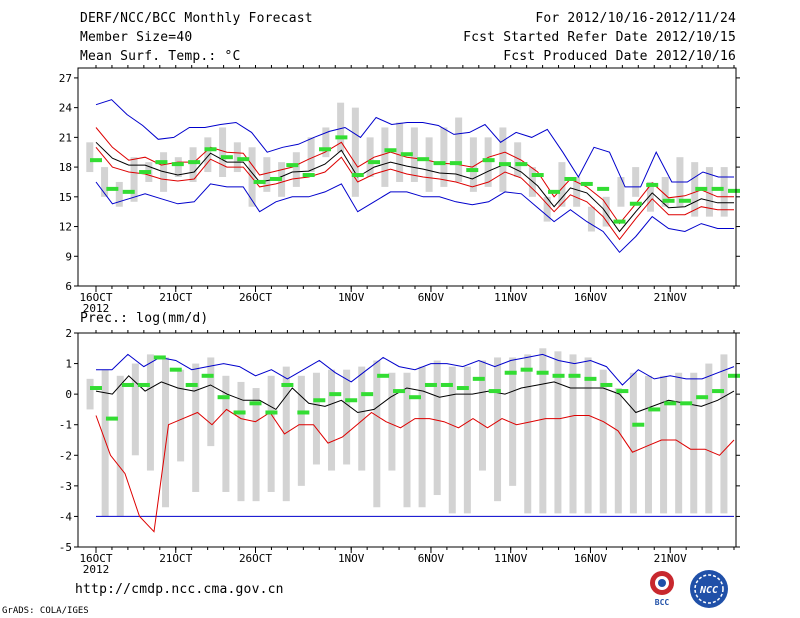  Describe the element at coordinates (670, 297) in the screenshot. I see `temp-x-tick-label: 21NOV` at that location.